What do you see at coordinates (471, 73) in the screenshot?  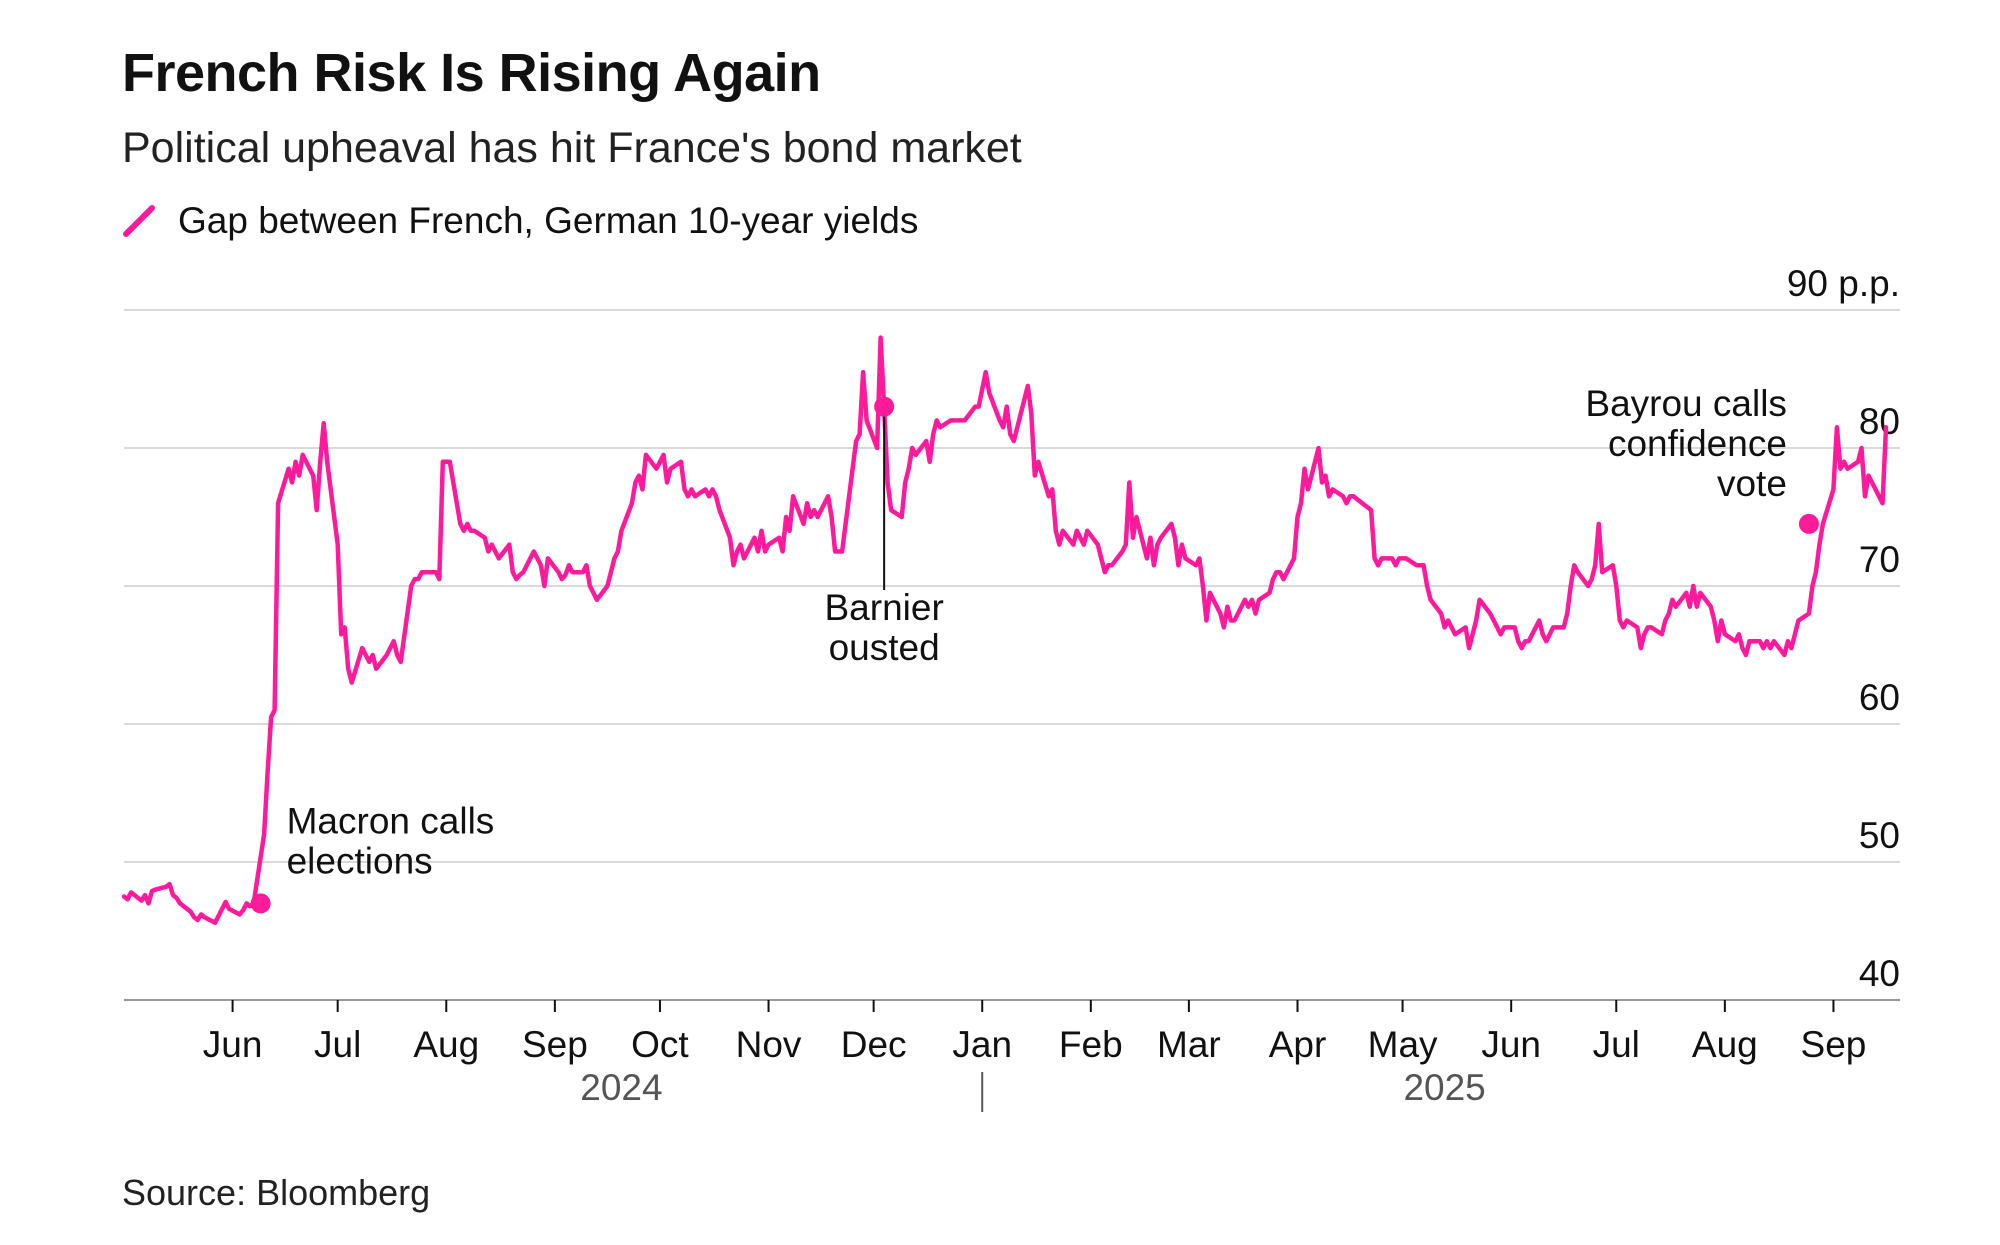 I see `chart-title: French Risk Is Rising Again` at bounding box center [471, 73].